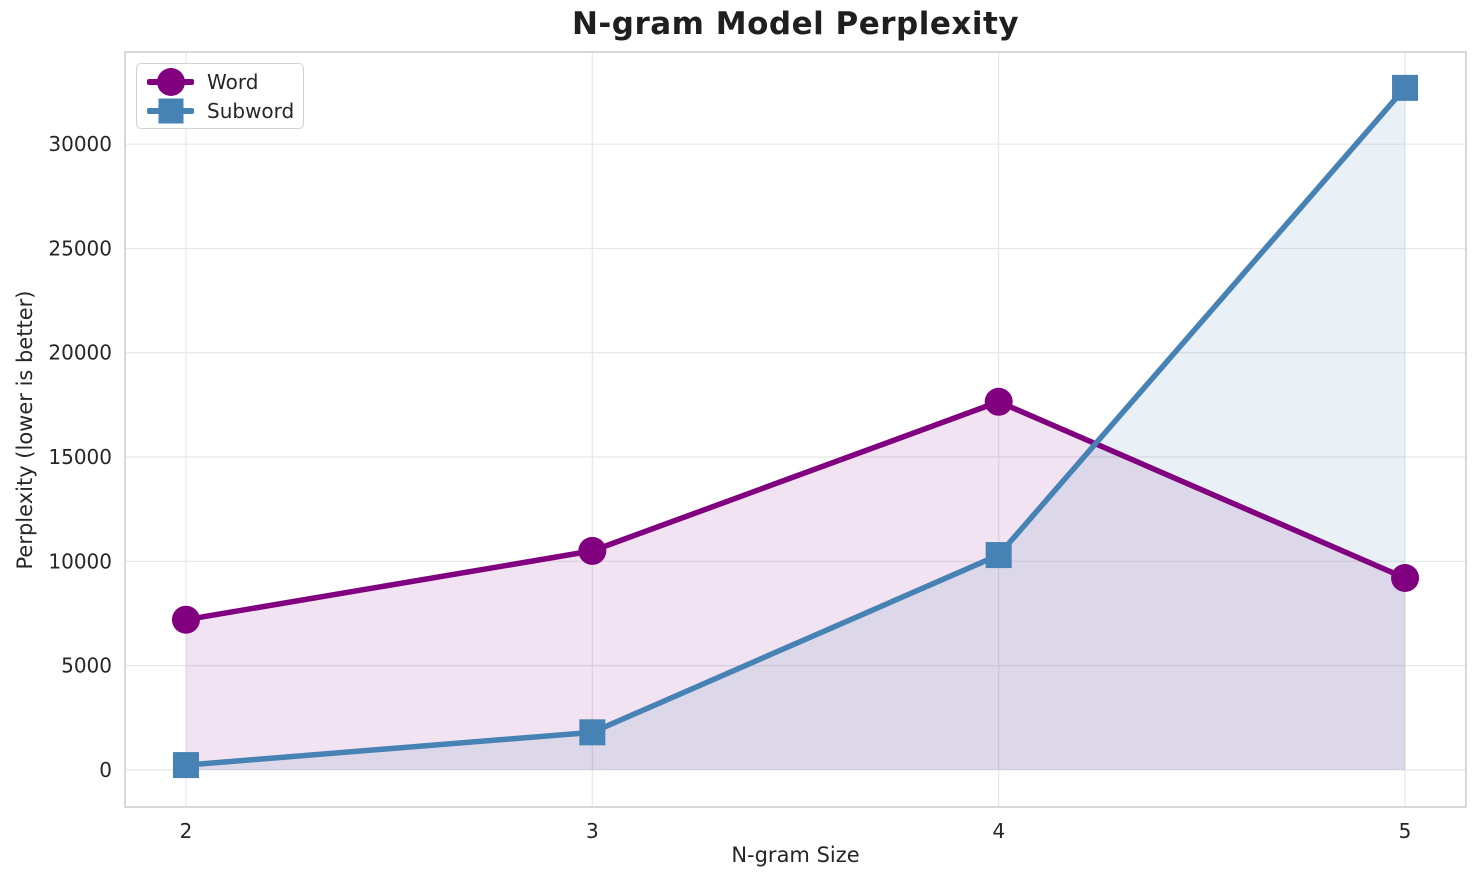 This screenshot has width=1484, height=885. Describe the element at coordinates (251, 110) in the screenshot. I see `legend-label-subword: Subword` at that location.